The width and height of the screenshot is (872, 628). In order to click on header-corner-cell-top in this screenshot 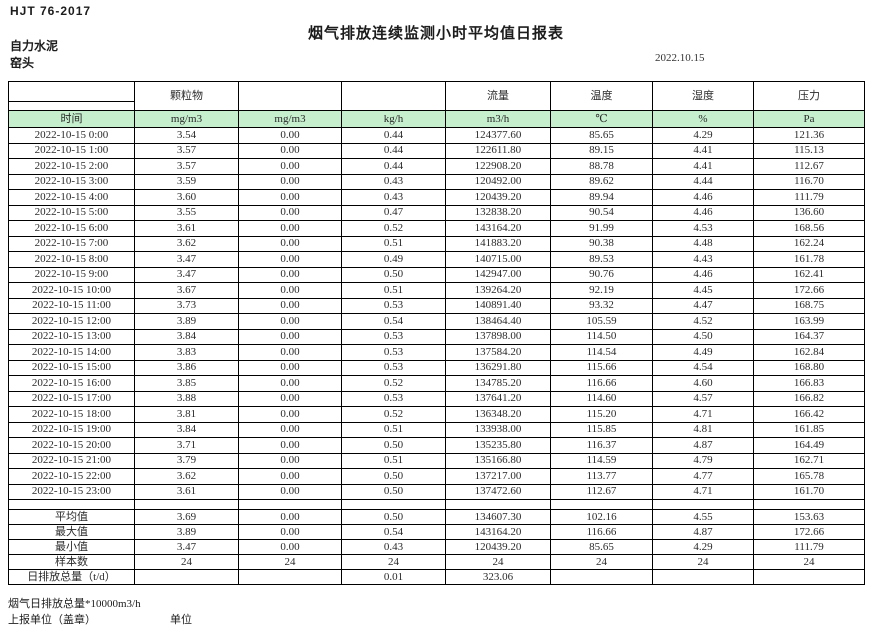, I will do `click(71, 91)`.